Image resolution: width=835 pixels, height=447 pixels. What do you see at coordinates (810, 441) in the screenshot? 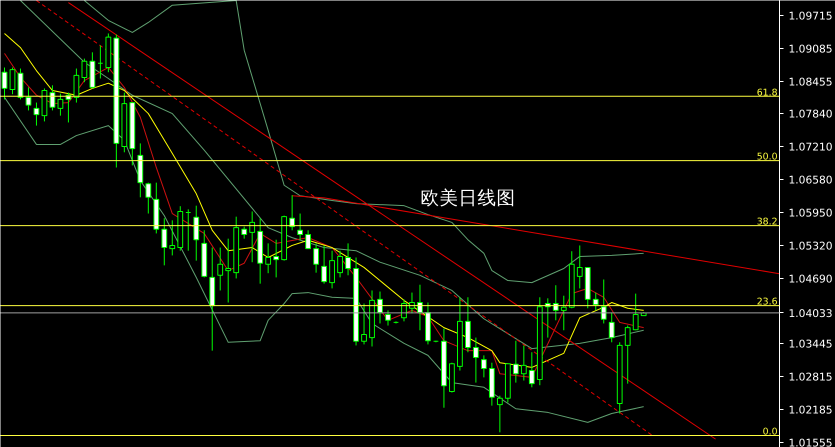
I see `y-tick-label: 1.01555` at bounding box center [810, 441].